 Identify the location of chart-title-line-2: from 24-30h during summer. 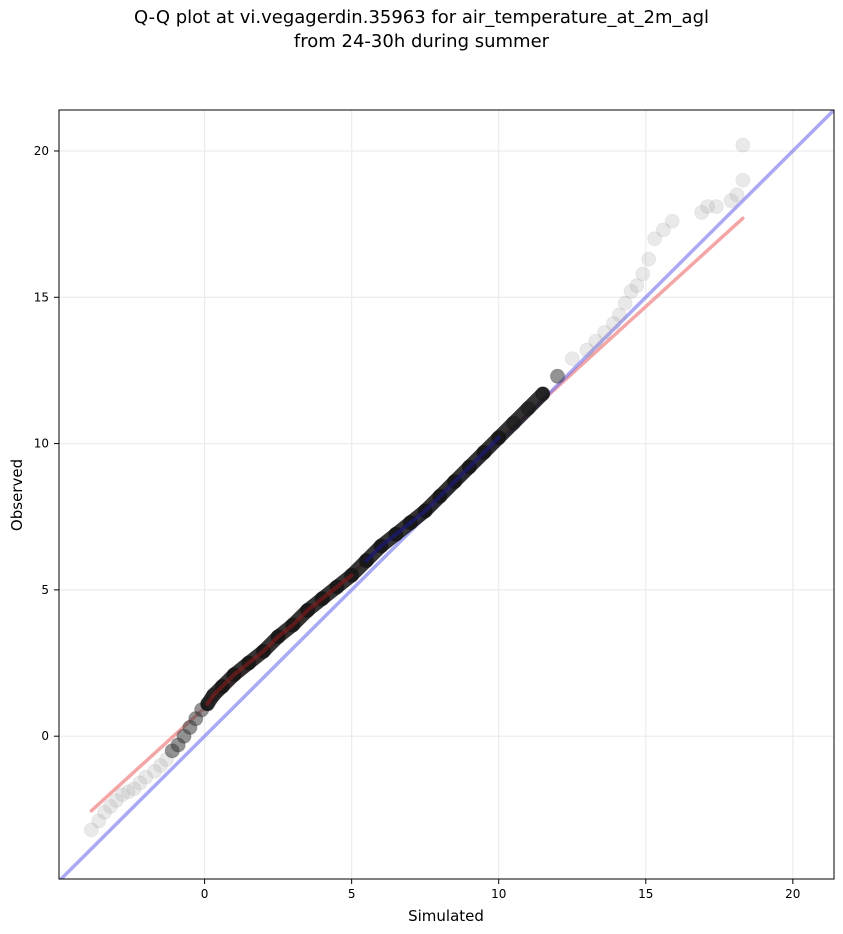
(421, 41).